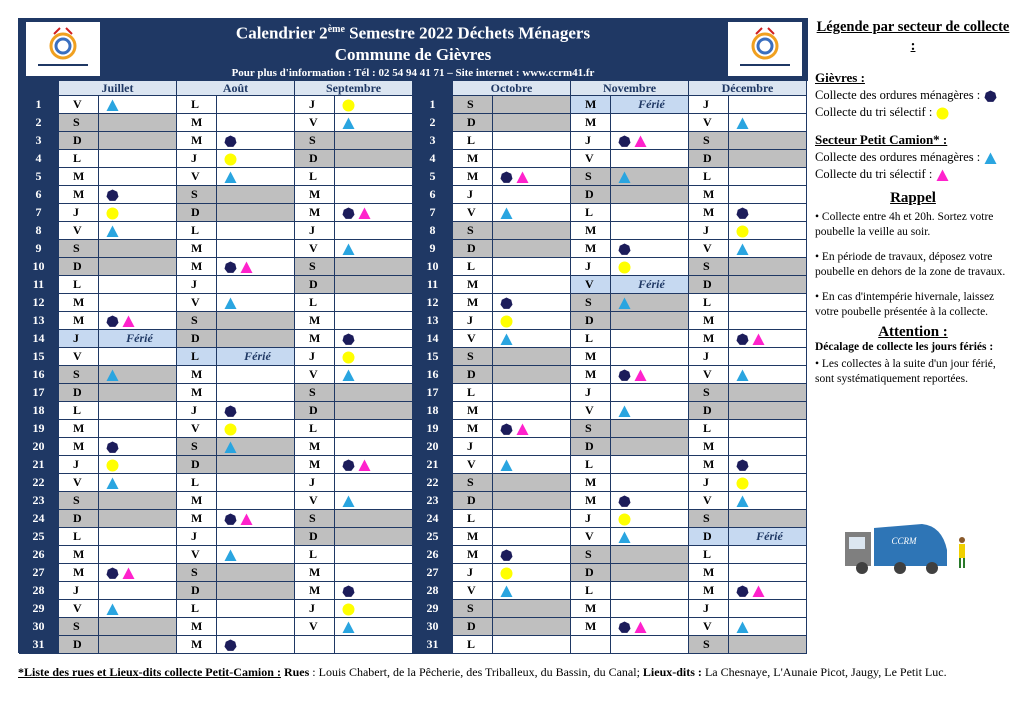  Describe the element at coordinates (433, 321) in the screenshot. I see `day-number: 13` at that location.